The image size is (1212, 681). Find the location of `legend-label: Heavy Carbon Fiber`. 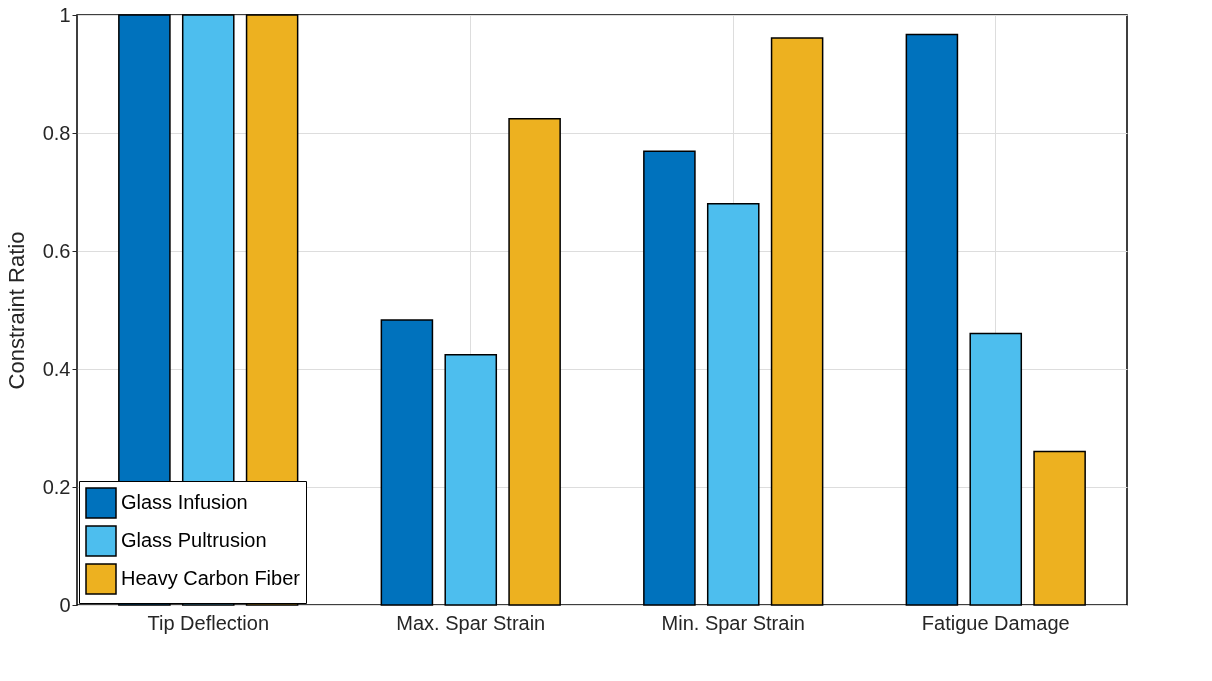

legend-label: Heavy Carbon Fiber is located at coordinates (211, 578).